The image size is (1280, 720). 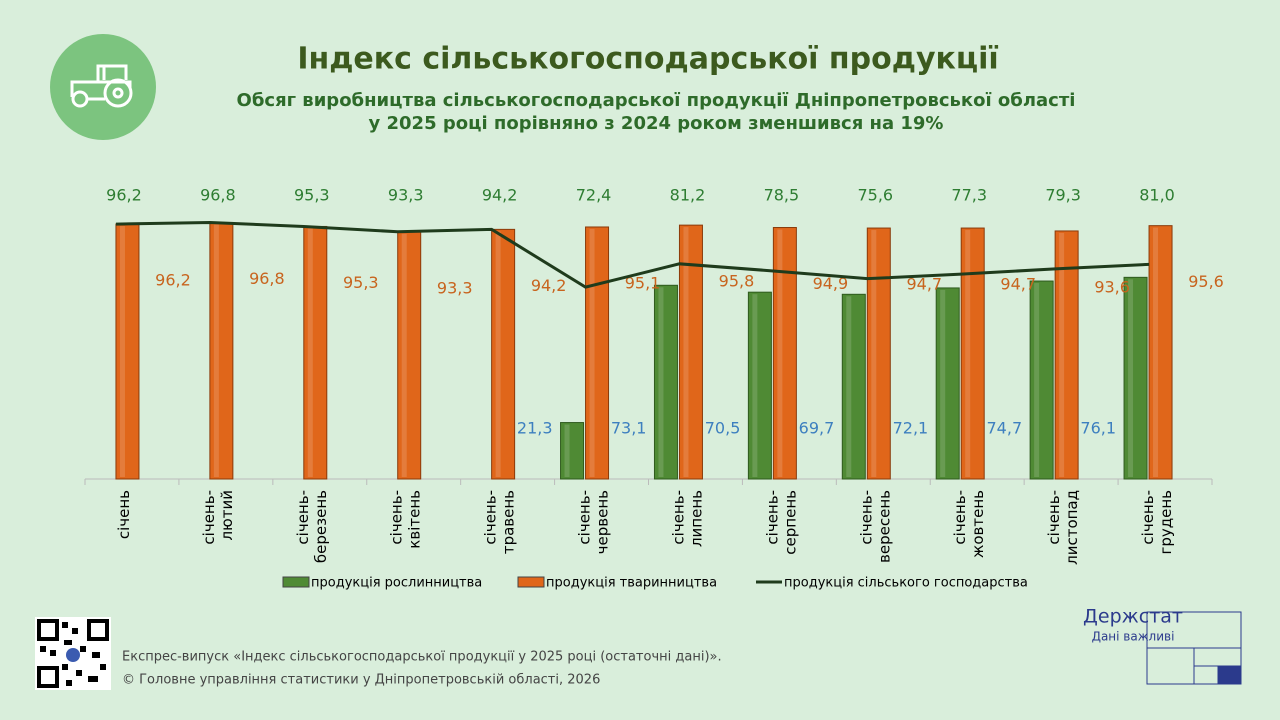 What do you see at coordinates (643, 282) in the screenshot?
I see `data-label: 95,1` at bounding box center [643, 282].